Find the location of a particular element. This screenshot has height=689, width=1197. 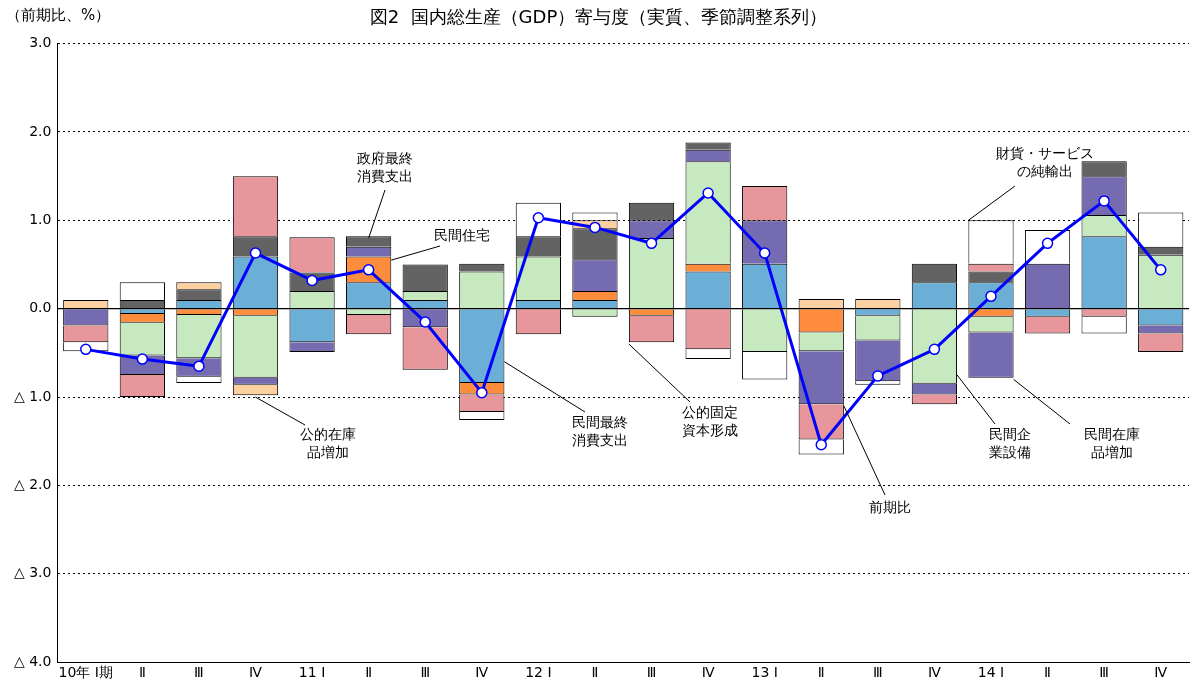

x-tick-label: 13 Ⅰ is located at coordinates (764, 672).